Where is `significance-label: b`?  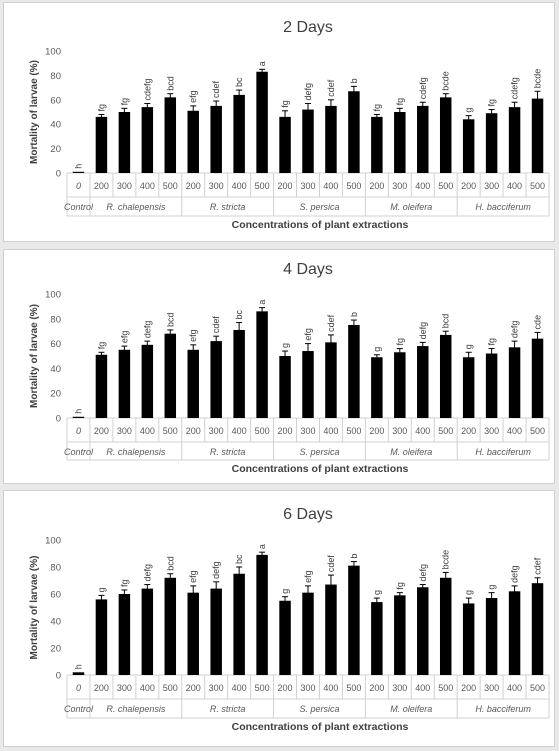
significance-label: b is located at coordinates (354, 80).